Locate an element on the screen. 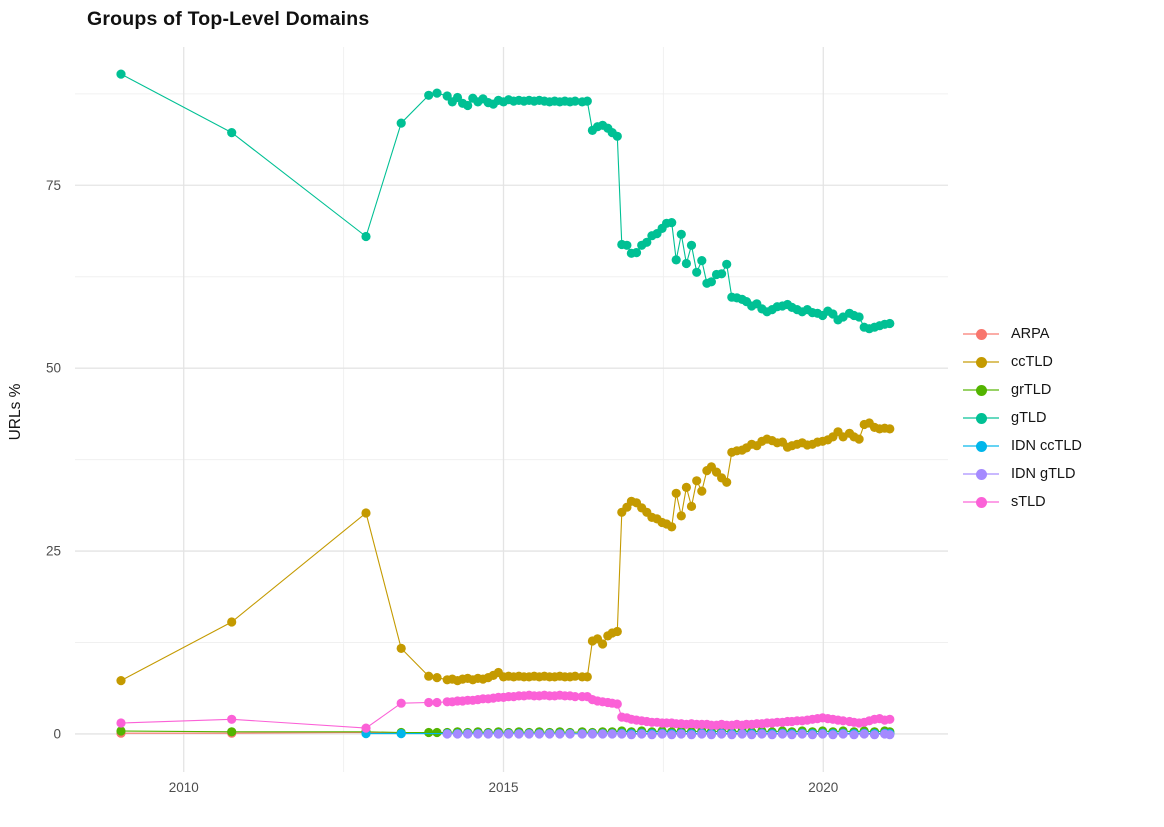 The image size is (1164, 827). y-axis-title: URLs % is located at coordinates (15, 411).